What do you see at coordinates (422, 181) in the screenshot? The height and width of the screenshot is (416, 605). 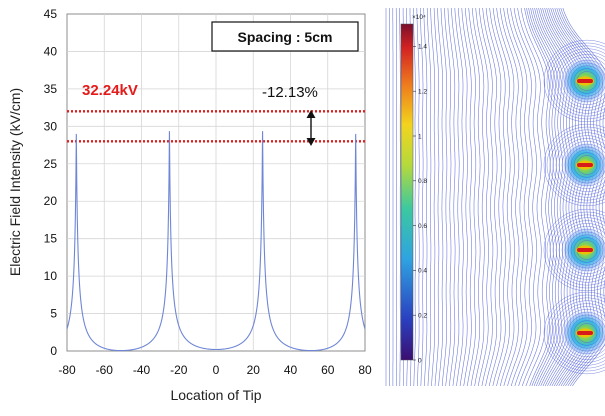 I see `colorbar-tick-label: 0.8` at bounding box center [422, 181].